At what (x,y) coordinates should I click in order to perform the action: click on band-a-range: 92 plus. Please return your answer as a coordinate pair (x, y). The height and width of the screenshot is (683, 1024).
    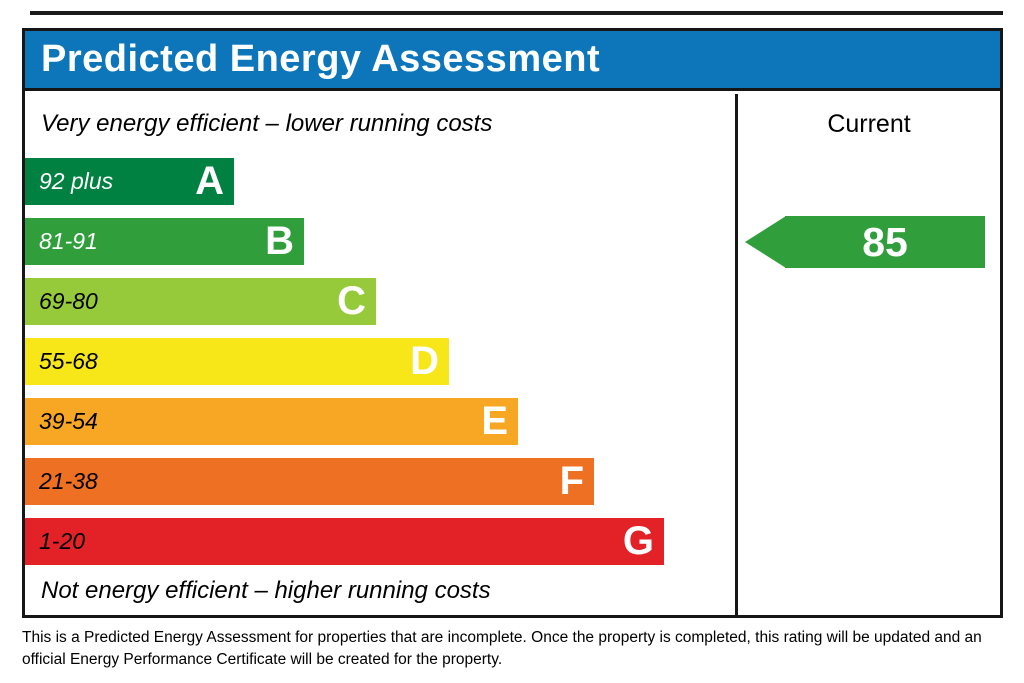
    Looking at the image, I should click on (76, 181).